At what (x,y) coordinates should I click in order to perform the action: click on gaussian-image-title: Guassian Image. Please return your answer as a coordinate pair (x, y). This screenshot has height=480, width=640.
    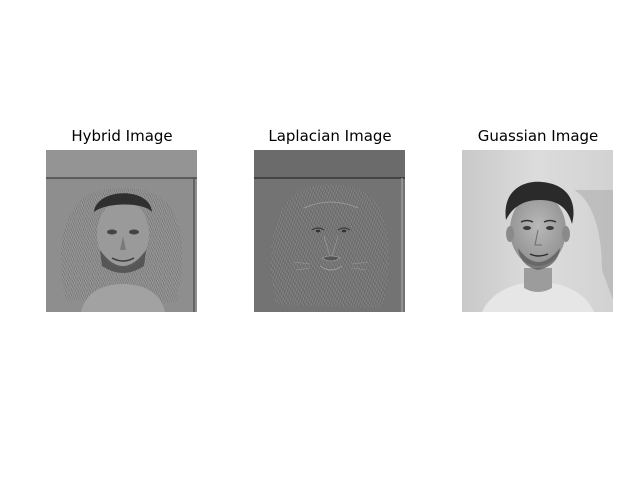
    Looking at the image, I should click on (538, 136).